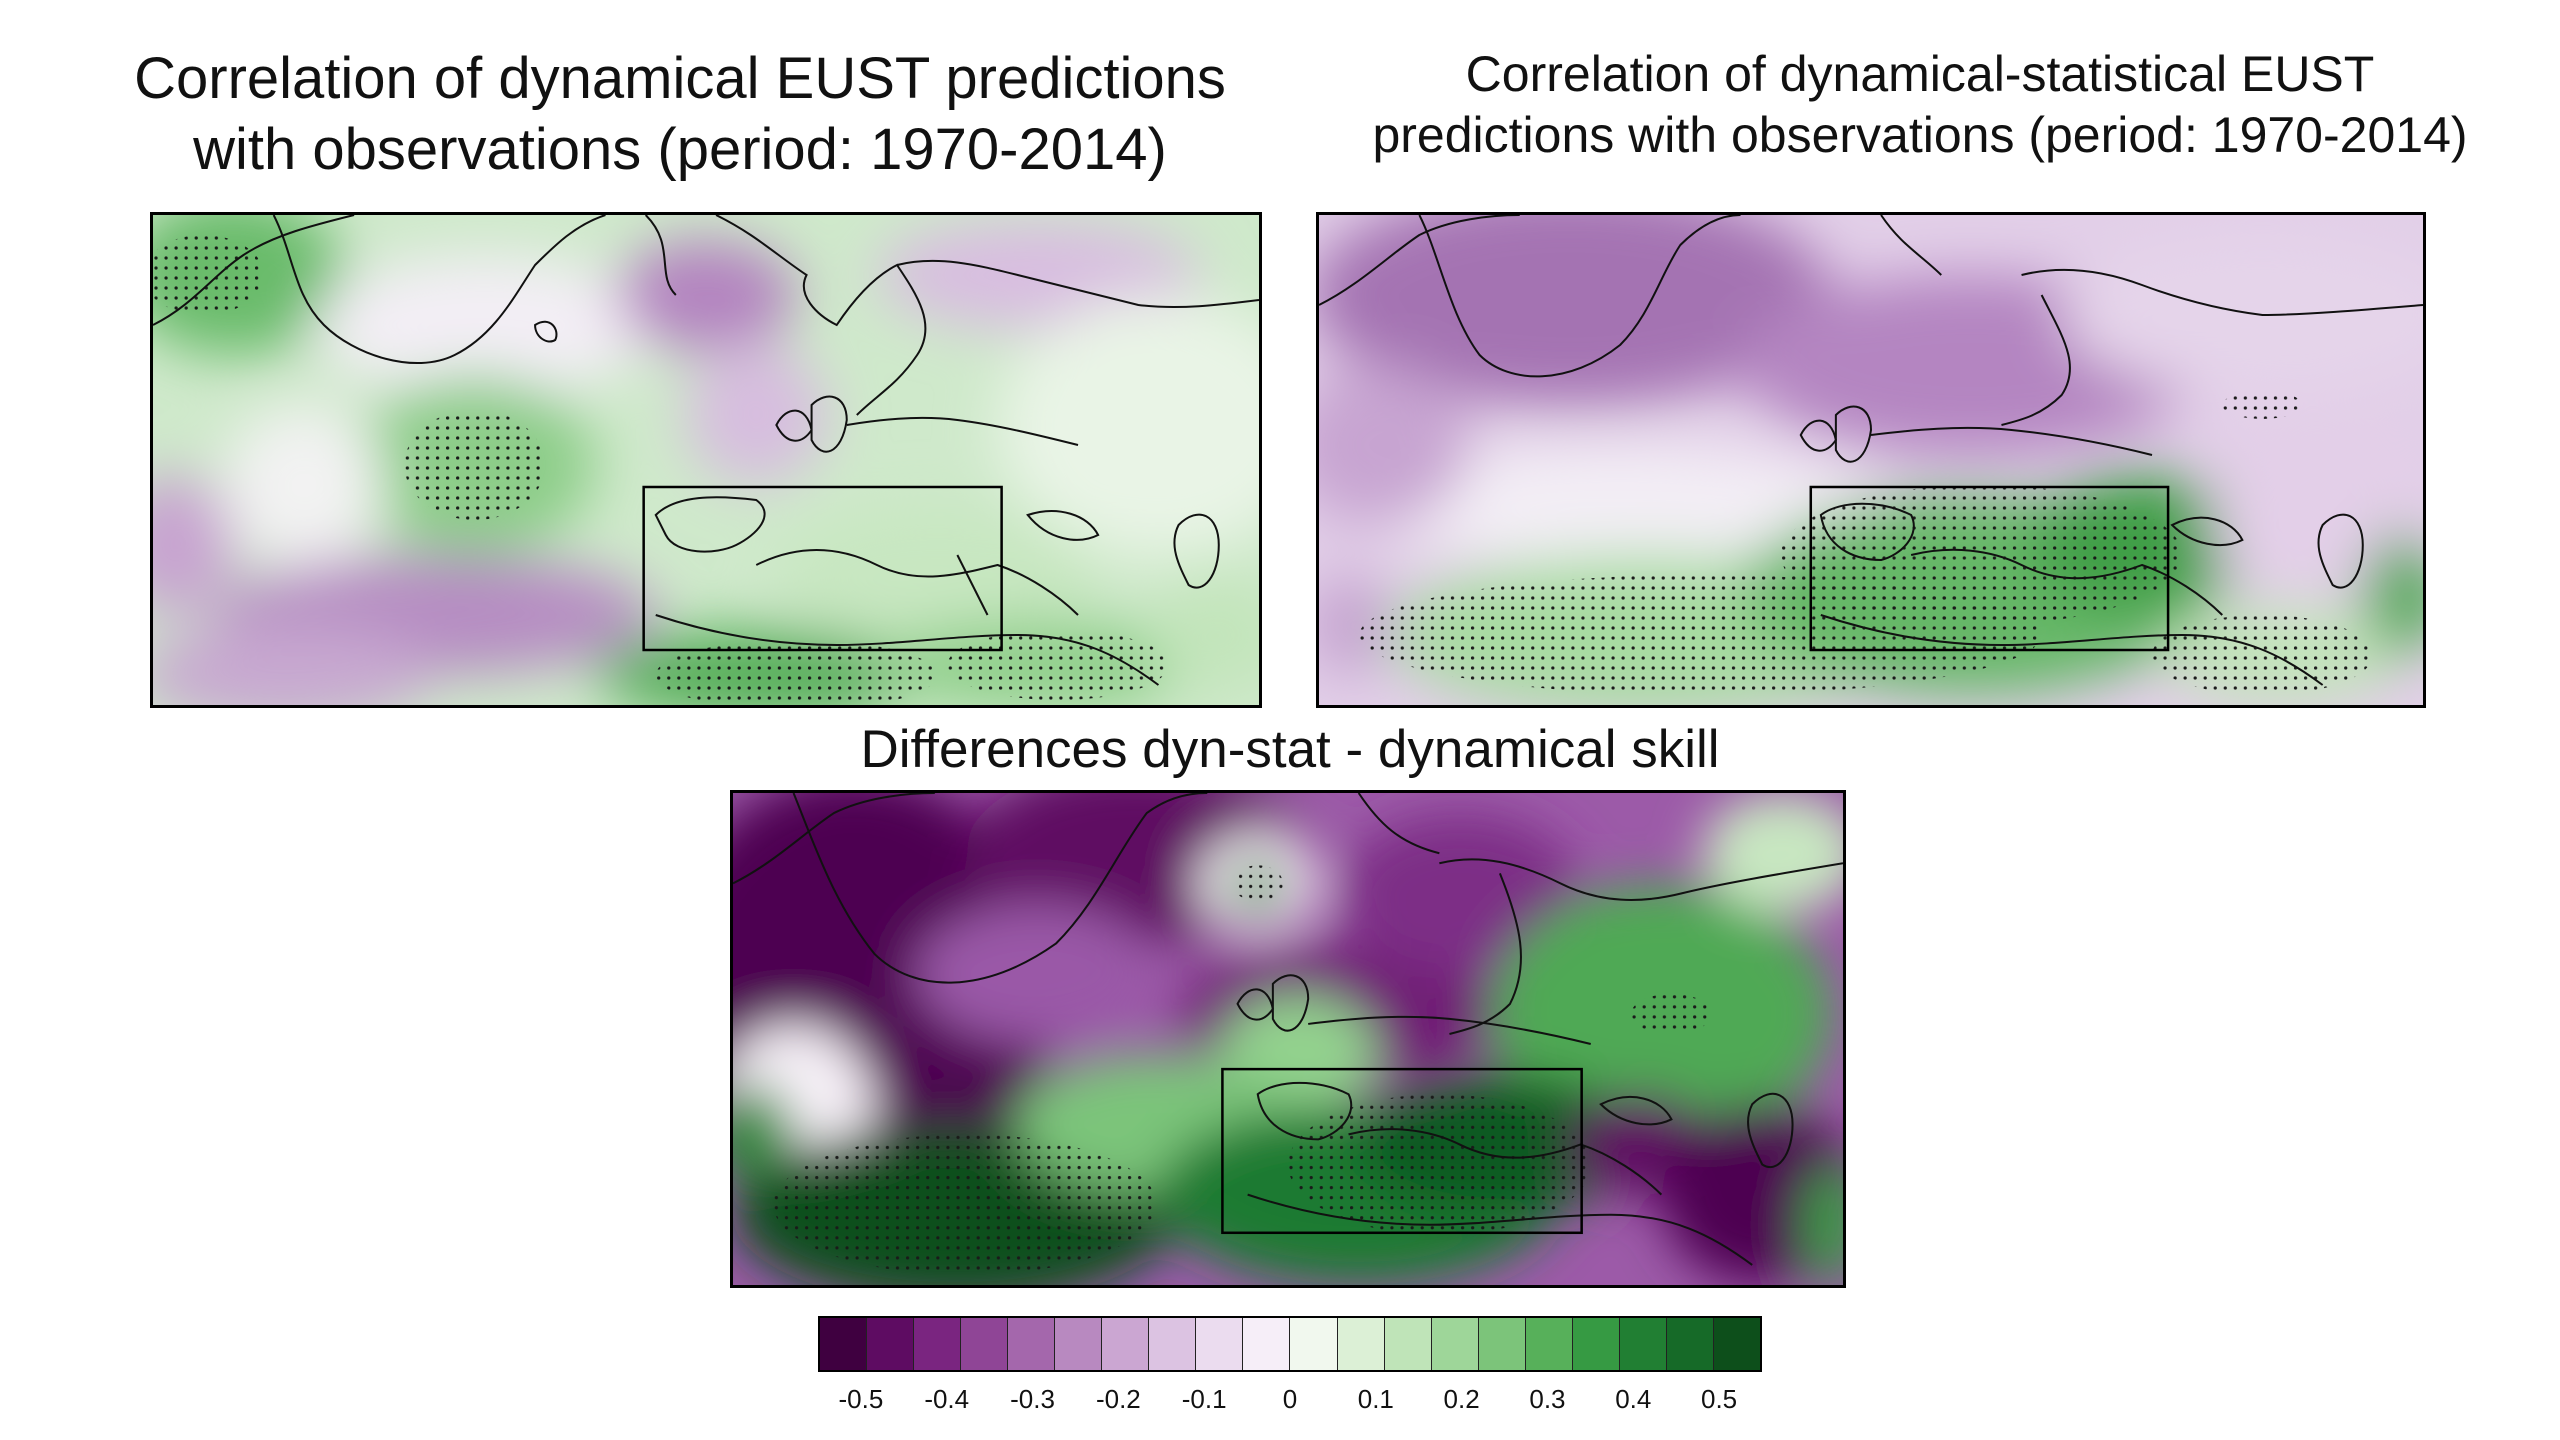  Describe the element at coordinates (947, 1399) in the screenshot. I see `colorbar-tick-label: -0.4` at that location.